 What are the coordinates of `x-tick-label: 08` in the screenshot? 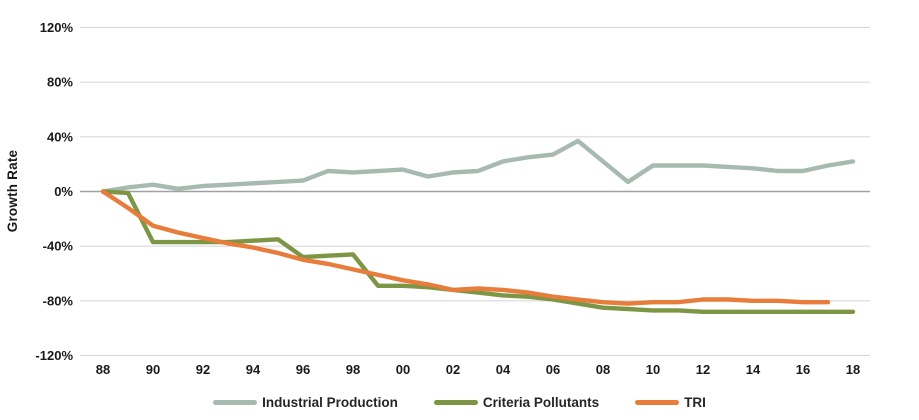 It's located at (603, 369).